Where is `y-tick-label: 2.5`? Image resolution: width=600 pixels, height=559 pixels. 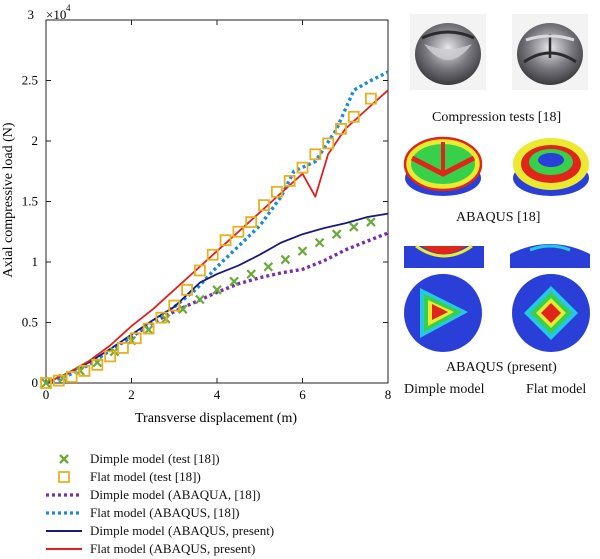
y-tick-label: 2.5 is located at coordinates (30, 80).